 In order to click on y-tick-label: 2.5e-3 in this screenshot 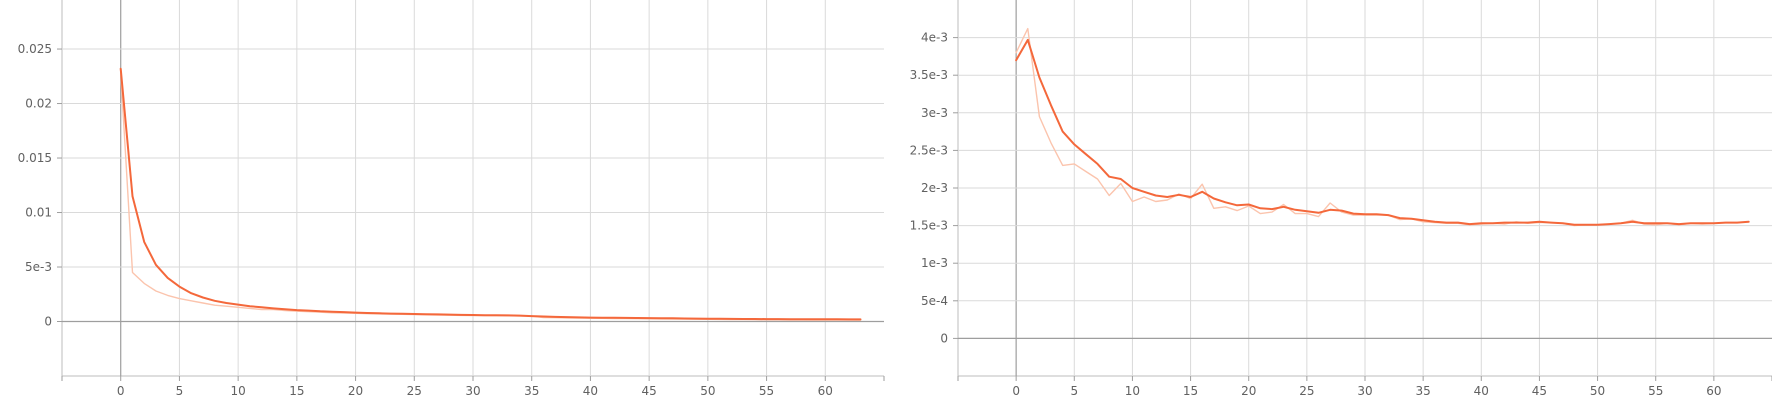, I will do `click(929, 150)`.